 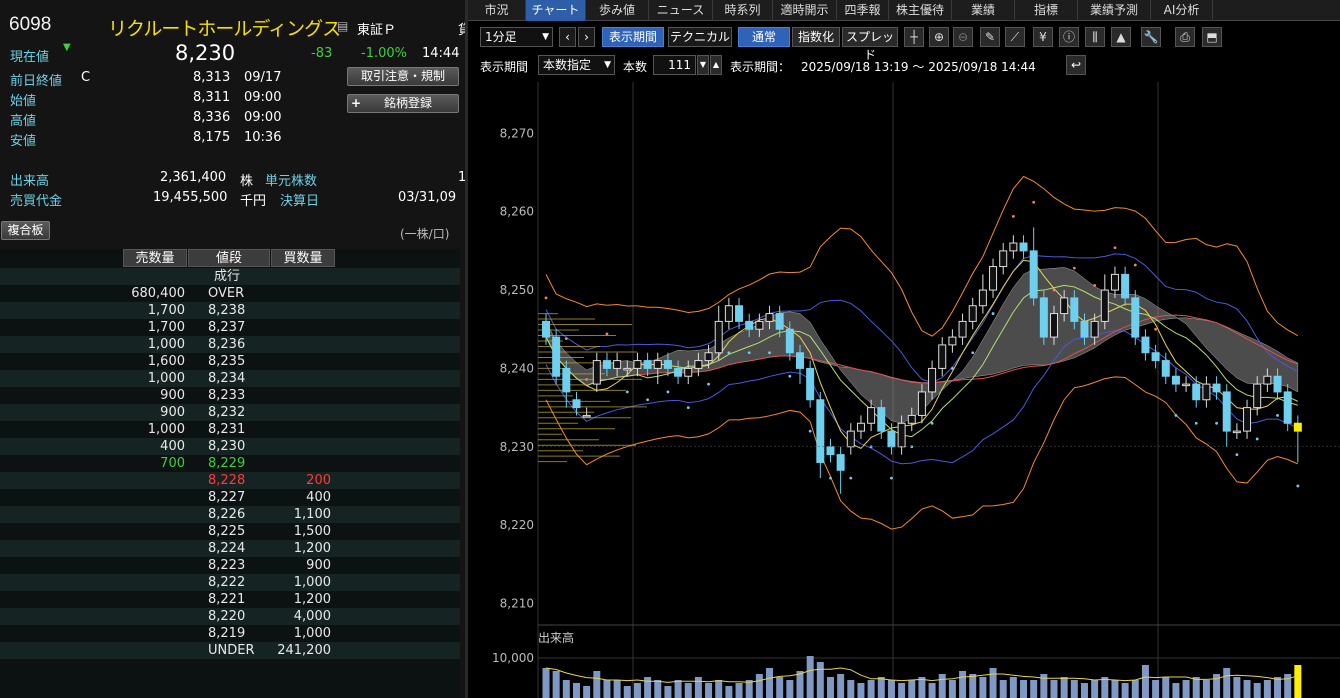 I want to click on area-chart-icon: ▲, so click(x=1121, y=37).